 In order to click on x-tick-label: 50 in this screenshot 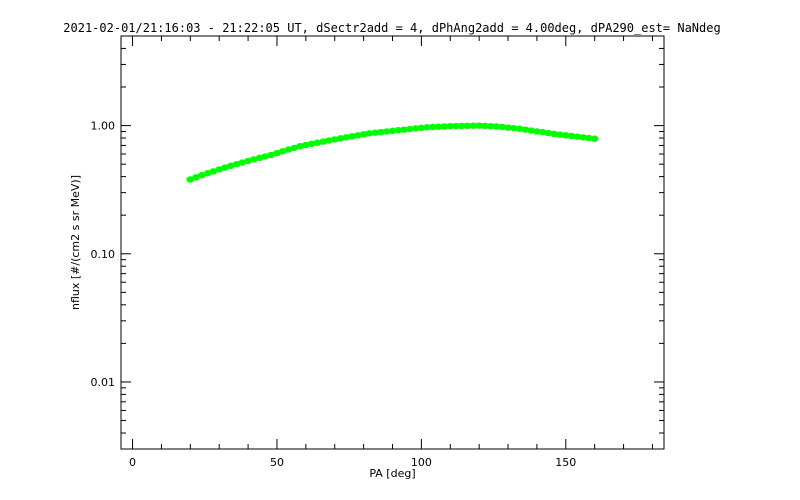, I will do `click(277, 462)`.